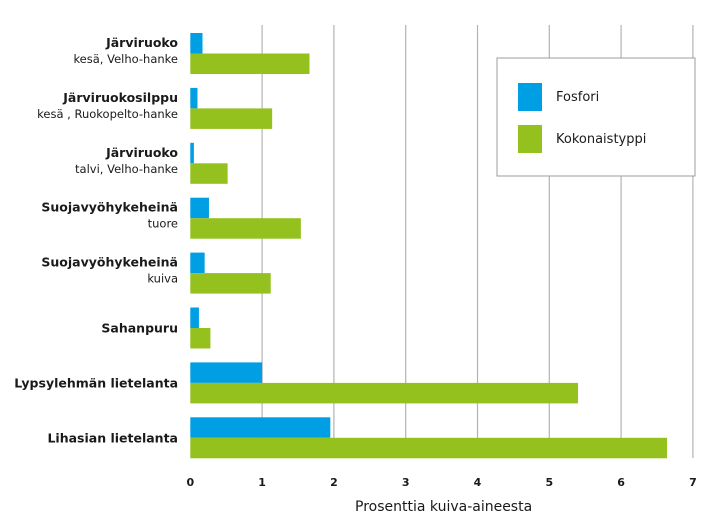  Describe the element at coordinates (190, 482) in the screenshot. I see `x-tick-label: 0` at that location.